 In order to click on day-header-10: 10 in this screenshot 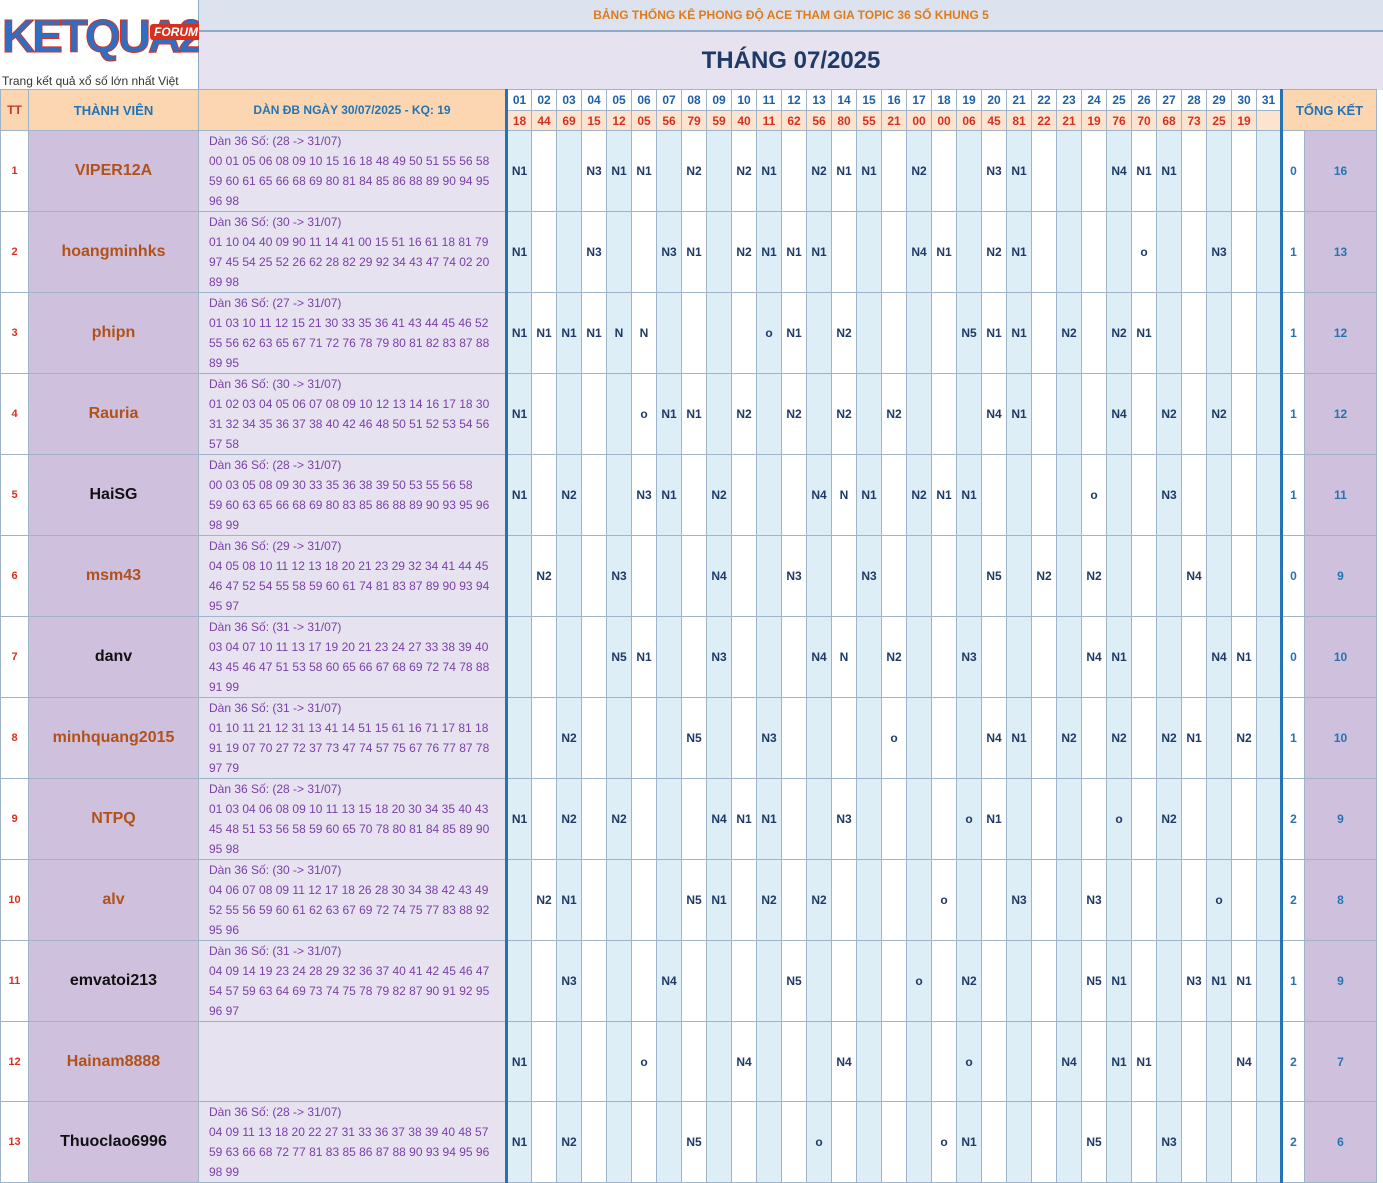, I will do `click(744, 100)`.